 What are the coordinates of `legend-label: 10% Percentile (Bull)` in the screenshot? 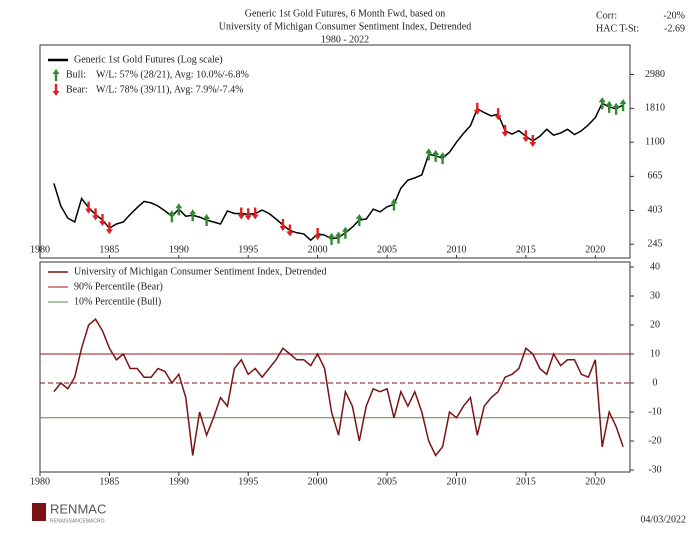 It's located at (117, 301).